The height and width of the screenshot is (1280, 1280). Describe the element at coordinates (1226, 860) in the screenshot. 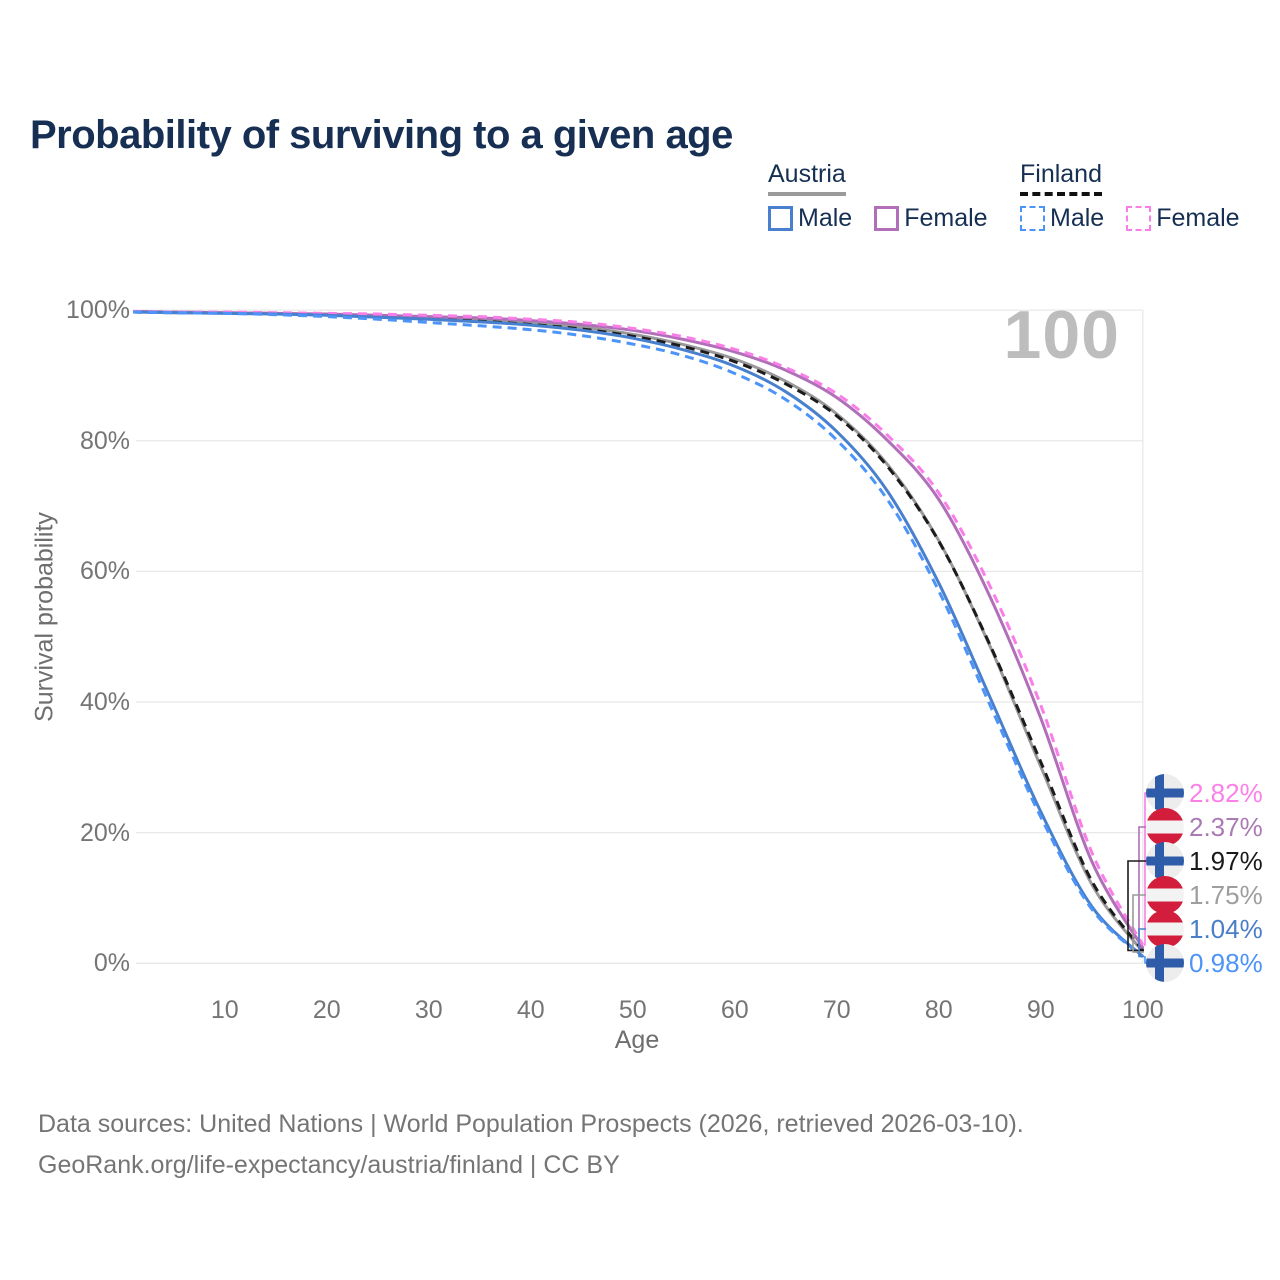

I see `end-value-label: 1.97%` at that location.